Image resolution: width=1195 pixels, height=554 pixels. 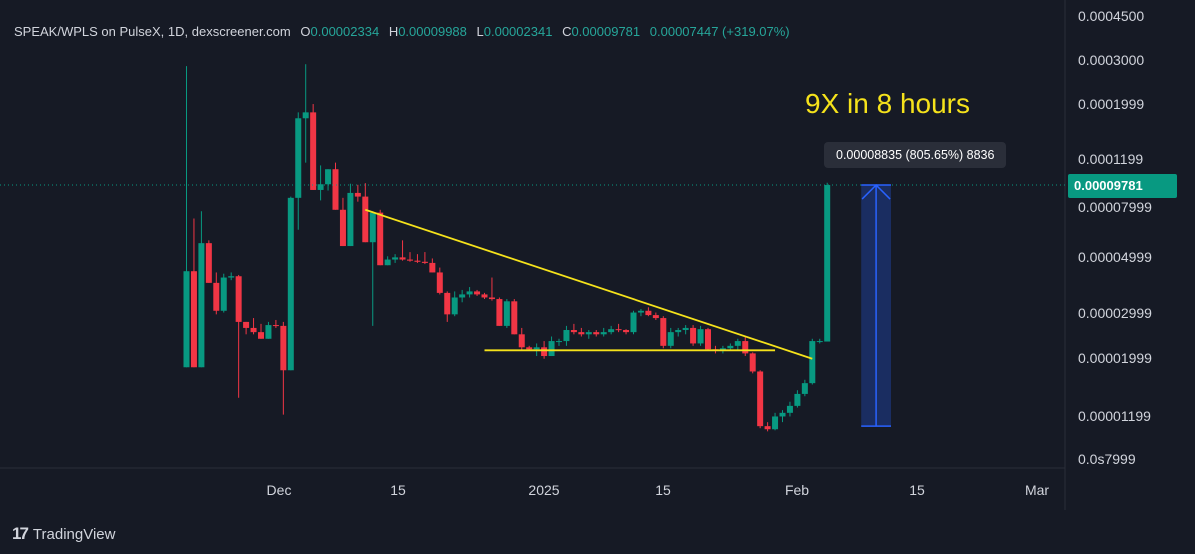 I want to click on ohlc-open-value: 0.00002334, so click(x=345, y=31).